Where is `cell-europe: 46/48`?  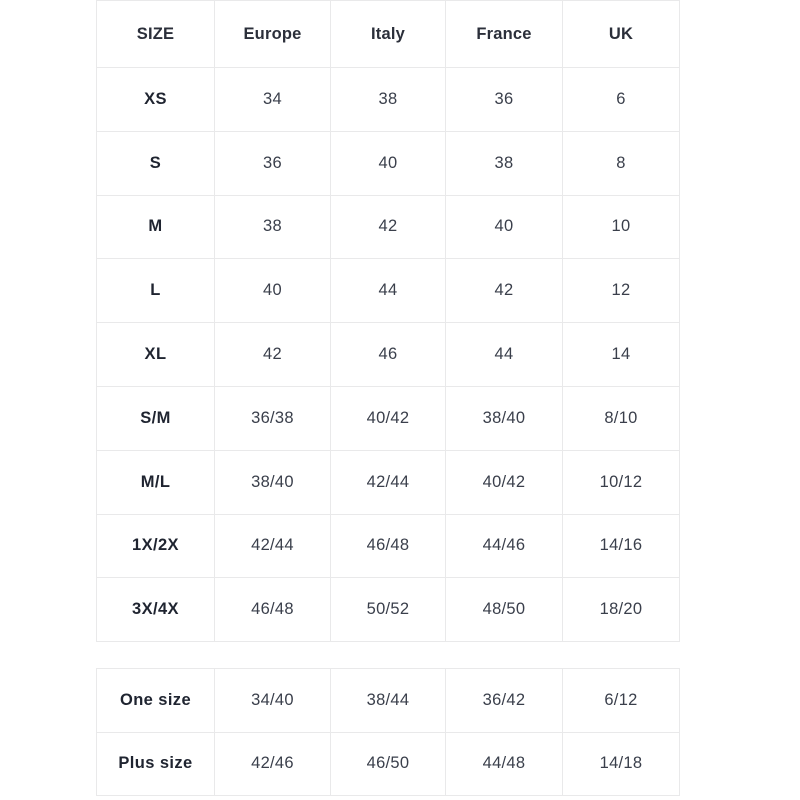
cell-europe: 46/48 is located at coordinates (272, 610).